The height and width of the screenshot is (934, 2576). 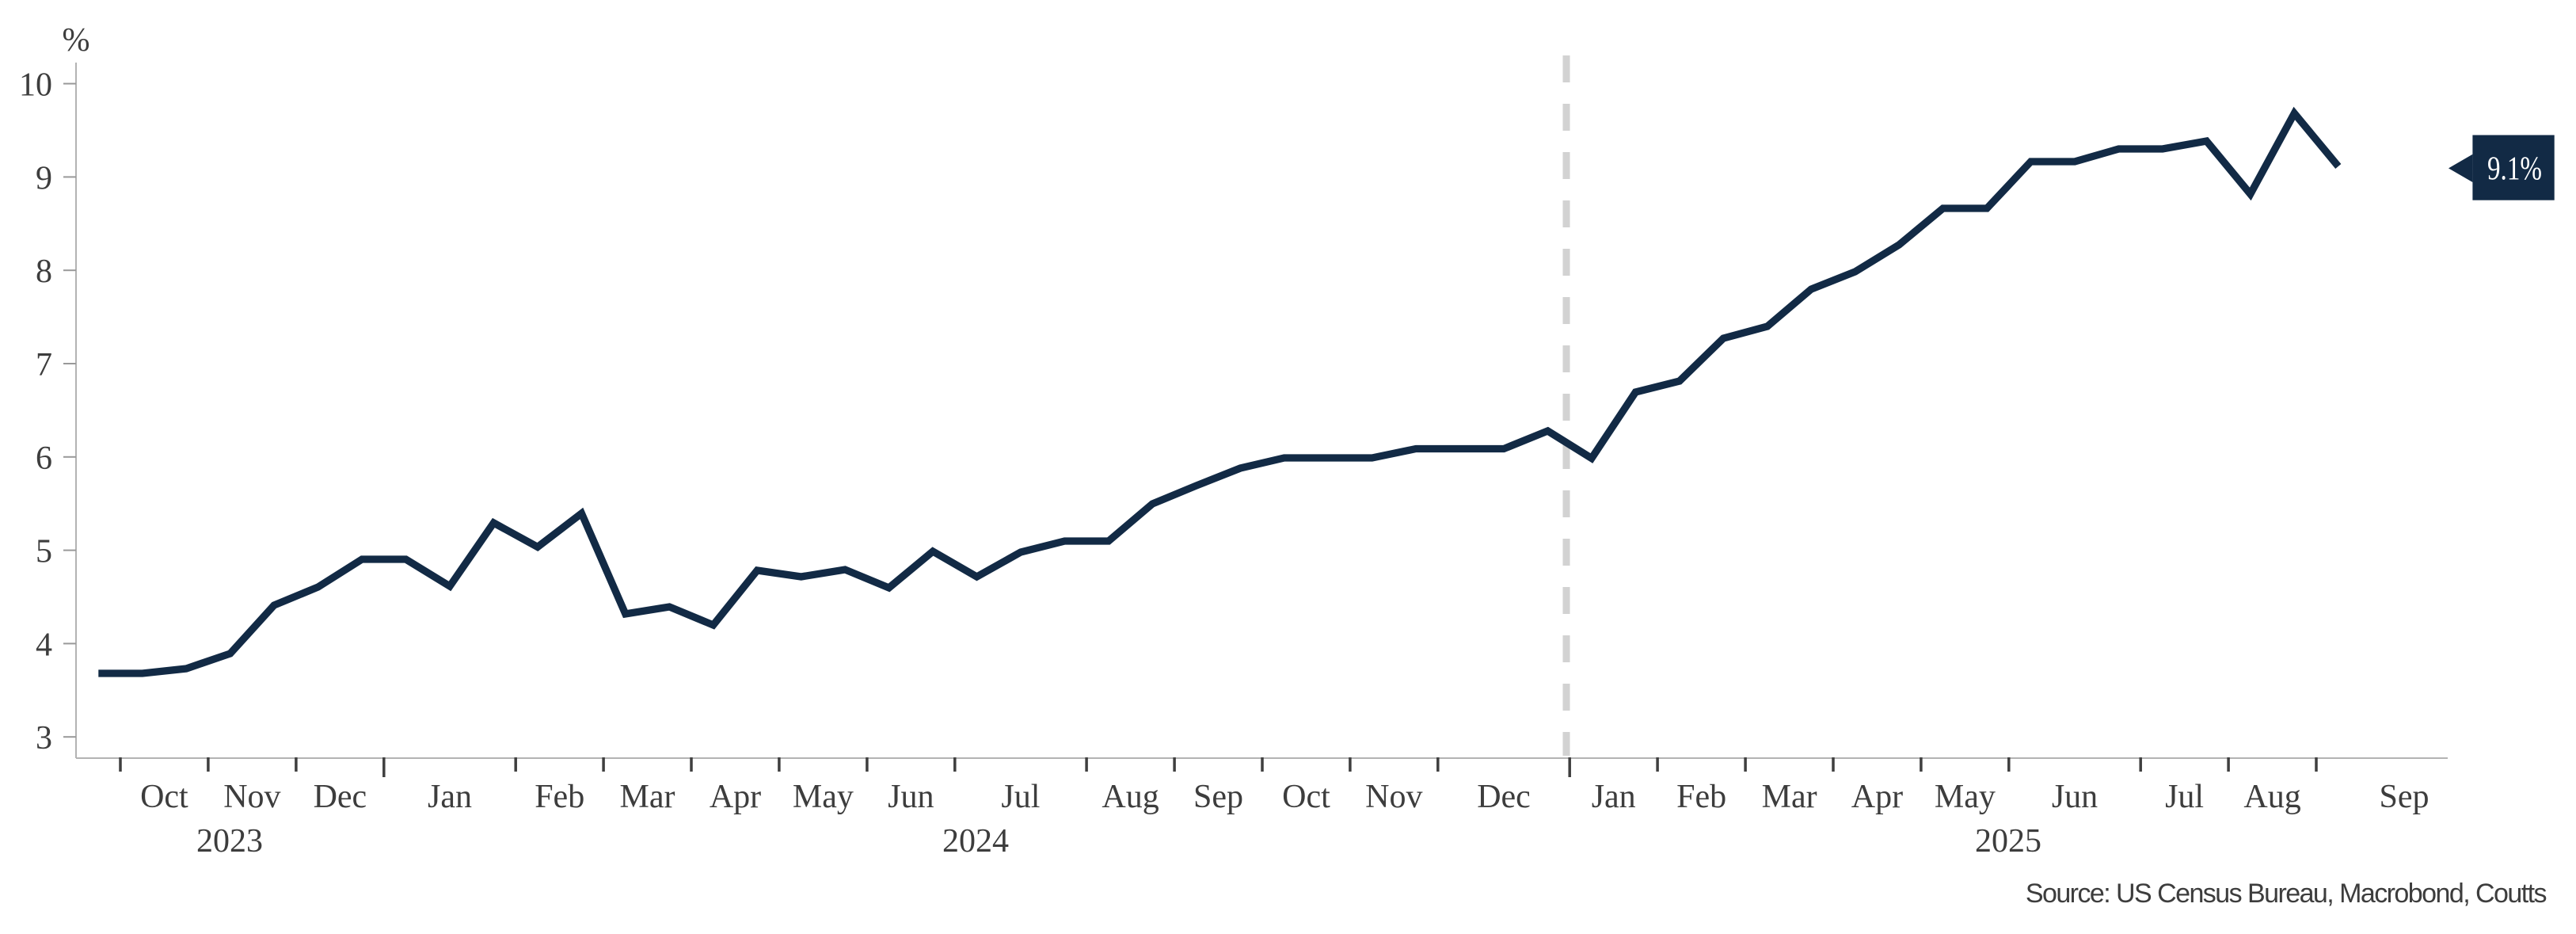 I want to click on svg-text: 8, so click(x=44, y=272).